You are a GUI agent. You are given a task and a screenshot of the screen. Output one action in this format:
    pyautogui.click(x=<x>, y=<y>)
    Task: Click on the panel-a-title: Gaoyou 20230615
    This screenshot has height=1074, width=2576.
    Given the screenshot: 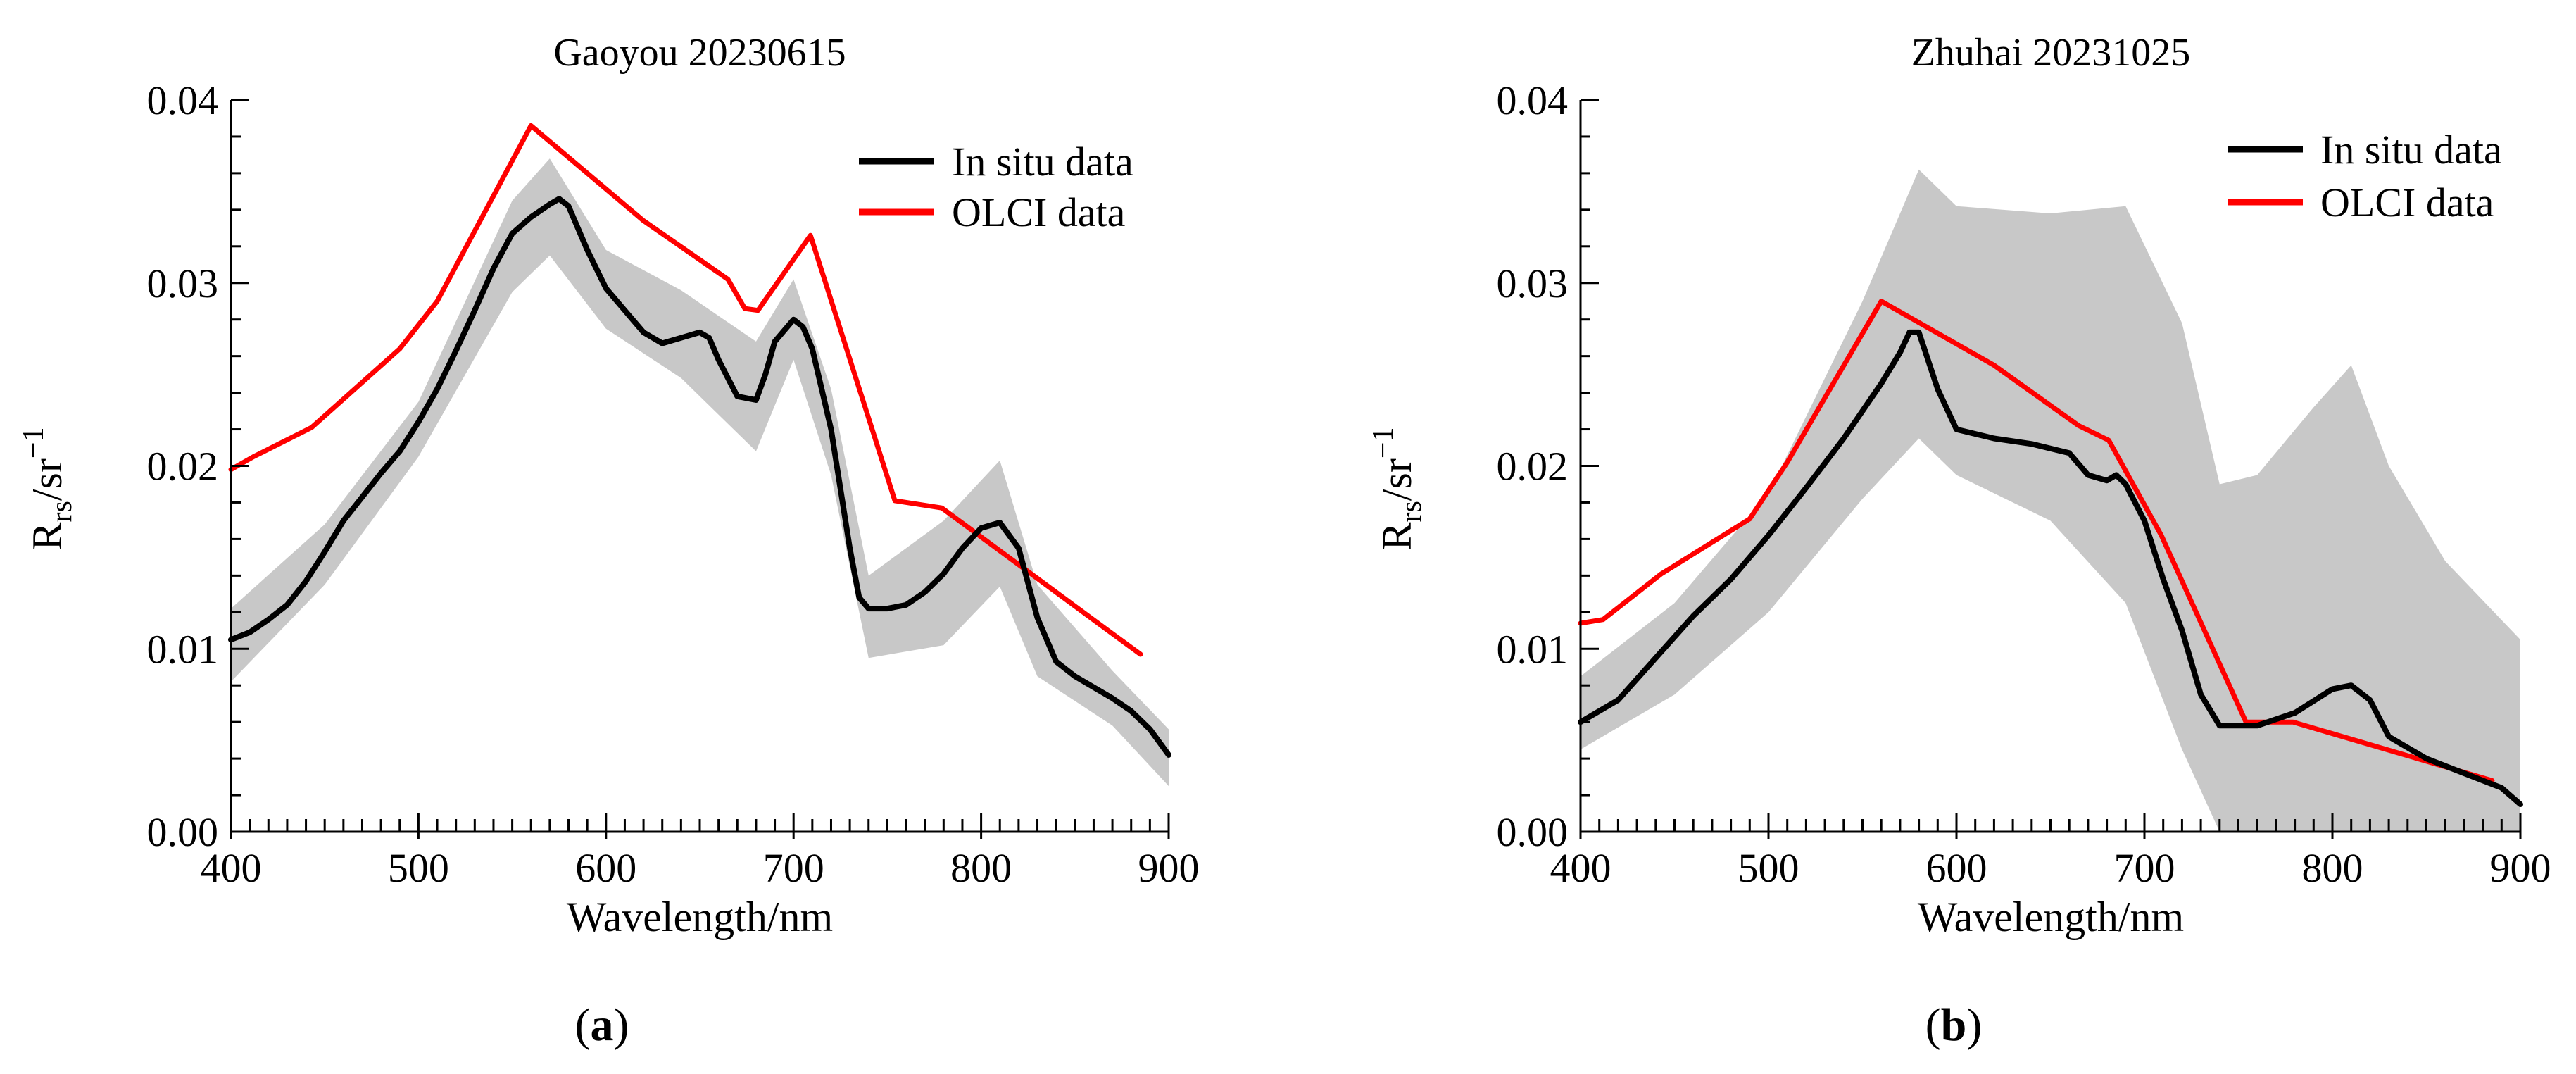 What is the action you would take?
    pyautogui.click(x=700, y=53)
    